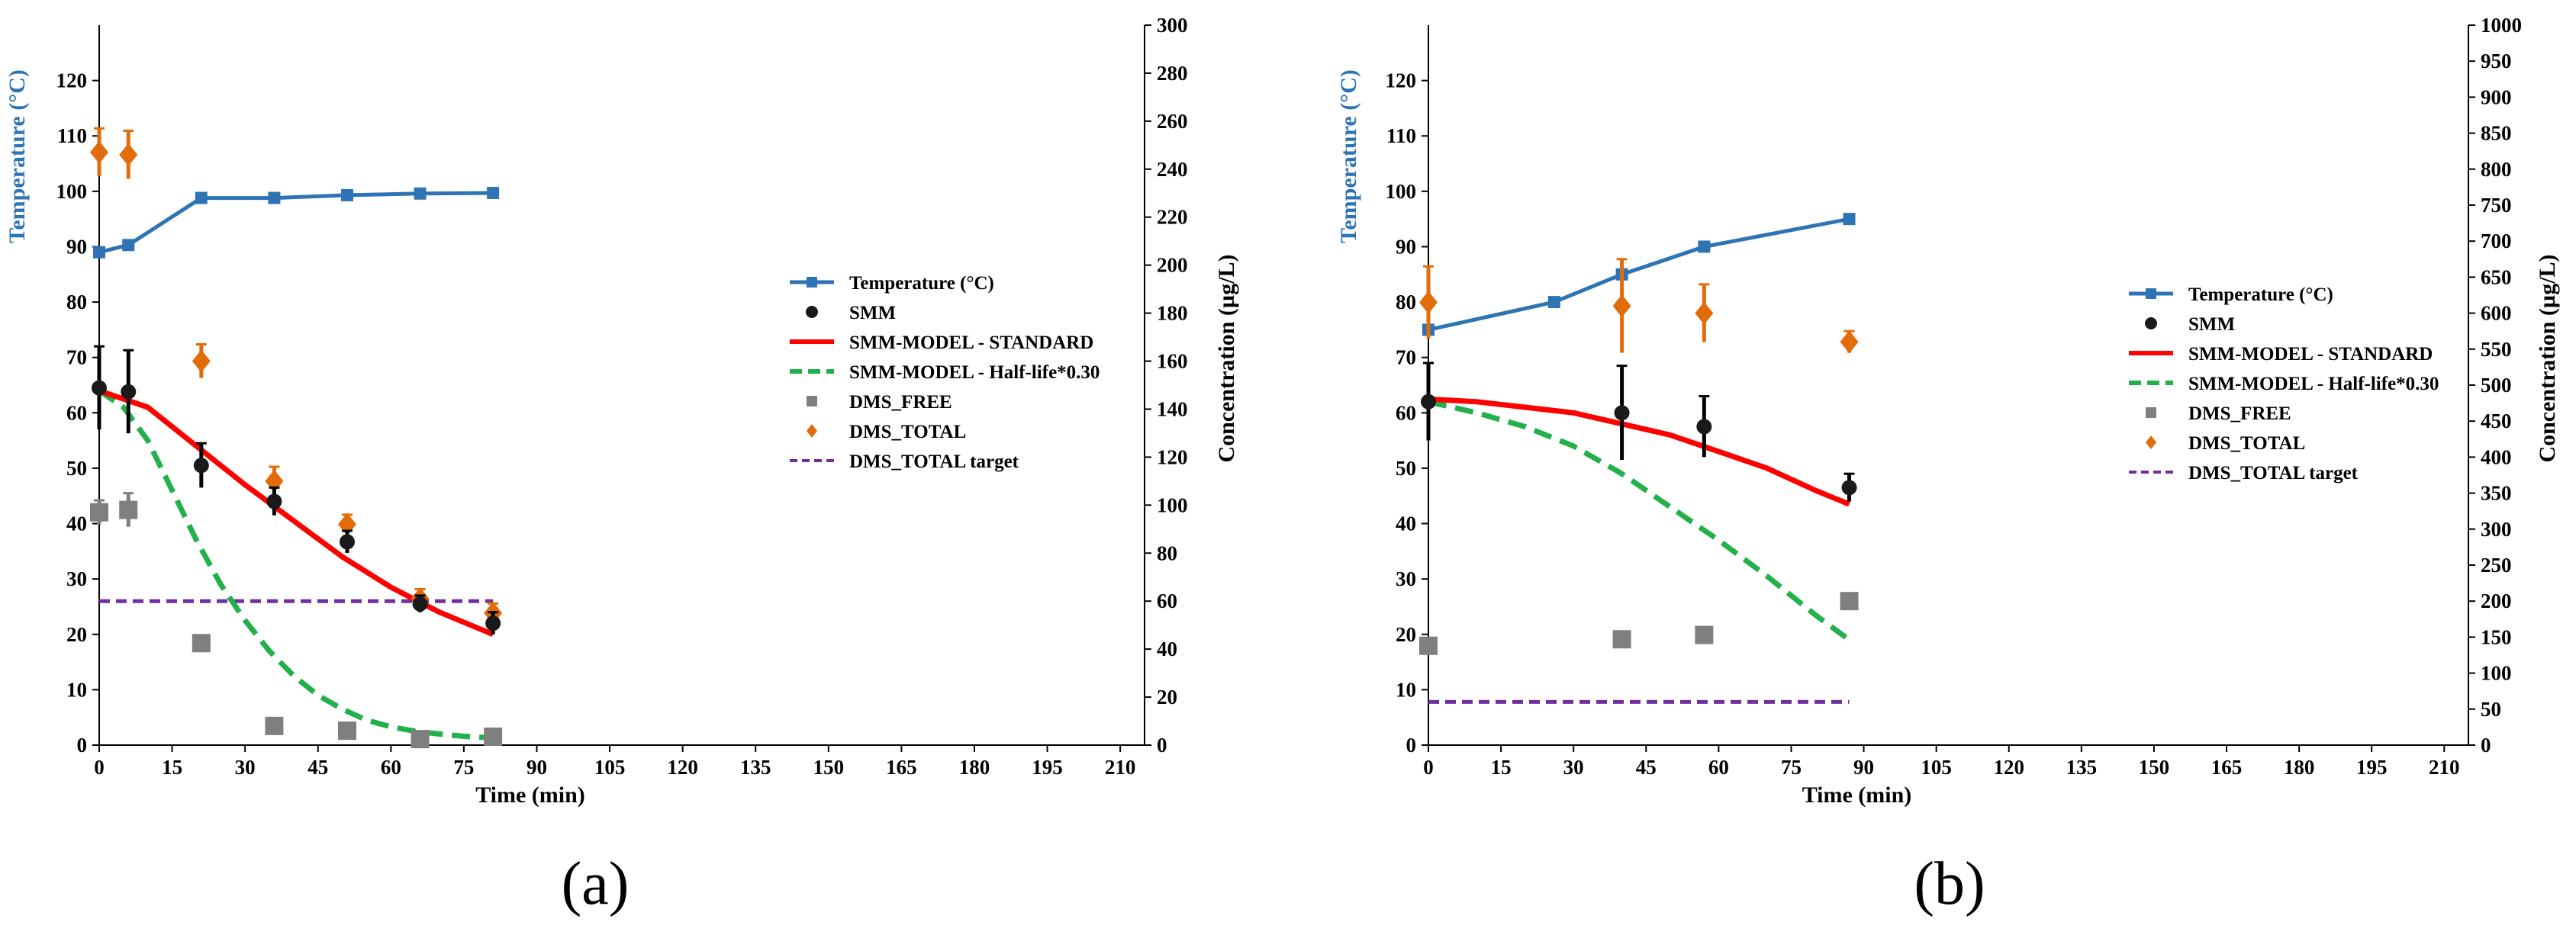 The image size is (2576, 935). I want to click on x-tick-label: 30, so click(1573, 767).